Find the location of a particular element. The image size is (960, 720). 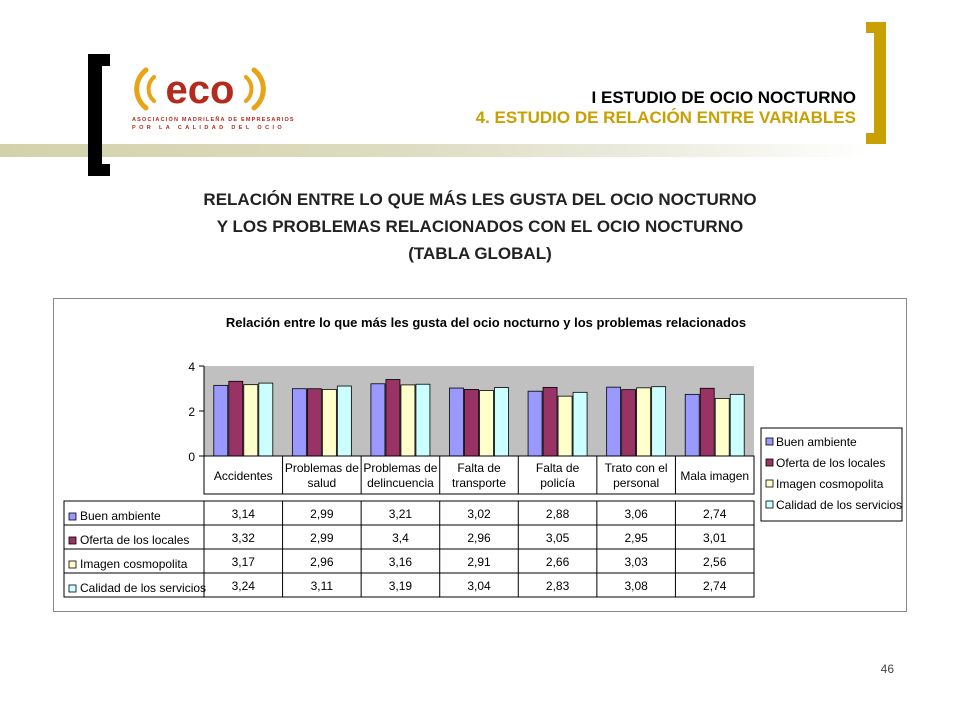

legend-label: Imagen cosmopolita is located at coordinates (830, 484).